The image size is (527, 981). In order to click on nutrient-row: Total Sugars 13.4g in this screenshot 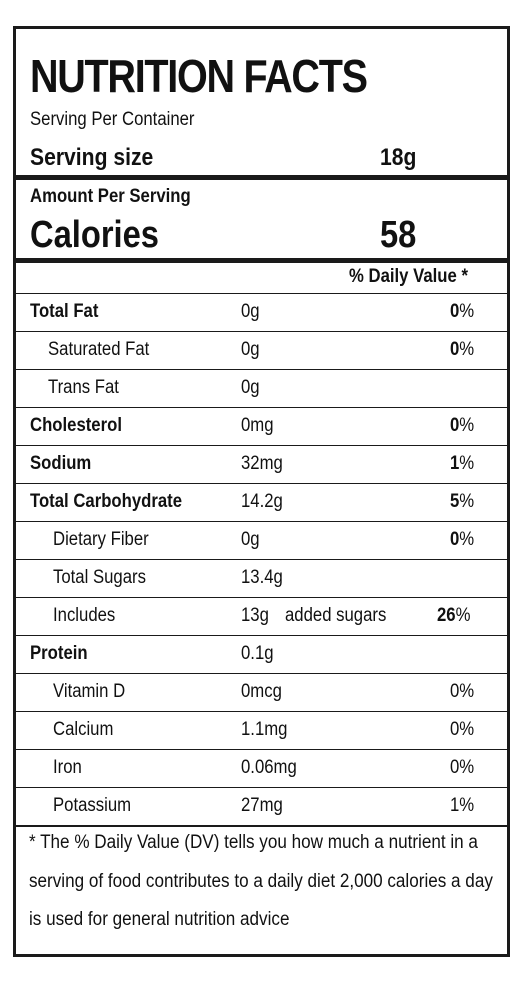, I will do `click(261, 578)`.